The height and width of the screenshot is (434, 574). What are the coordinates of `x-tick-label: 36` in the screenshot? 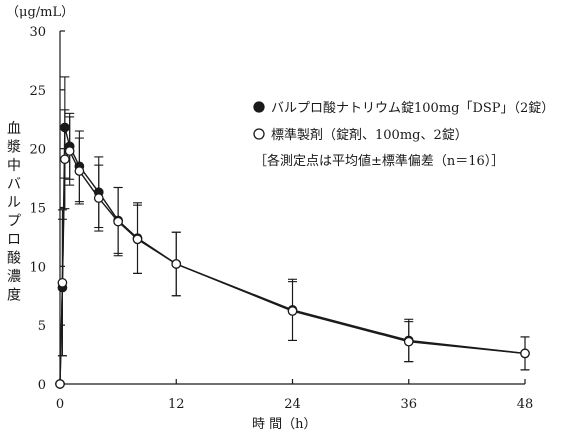 It's located at (408, 404).